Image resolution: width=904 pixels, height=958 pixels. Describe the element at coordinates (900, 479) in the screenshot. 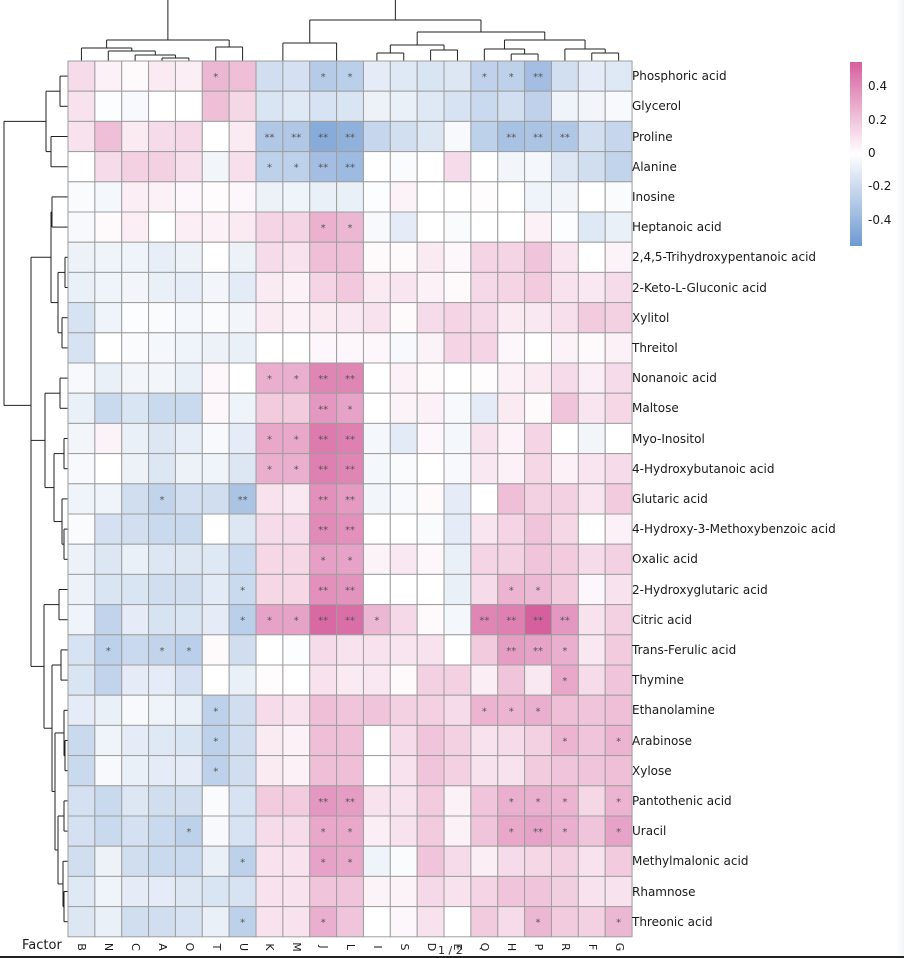

I see `scrollbar-track` at that location.